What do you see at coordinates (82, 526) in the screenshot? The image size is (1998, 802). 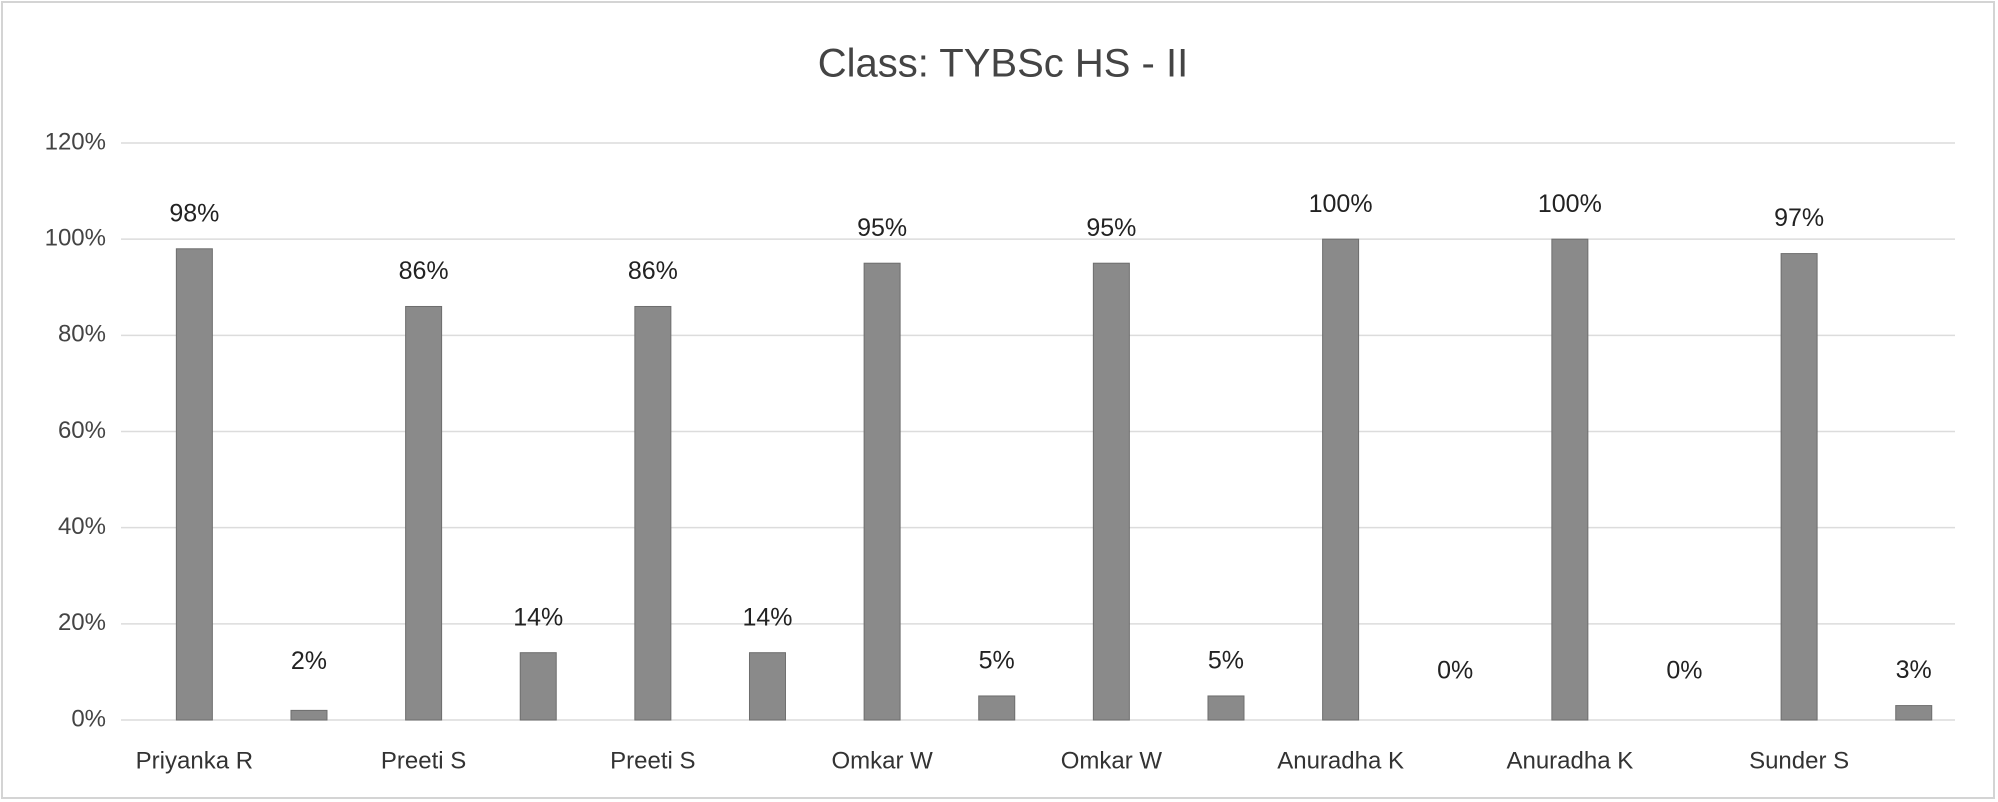 I see `y-tick-label: 40%` at bounding box center [82, 526].